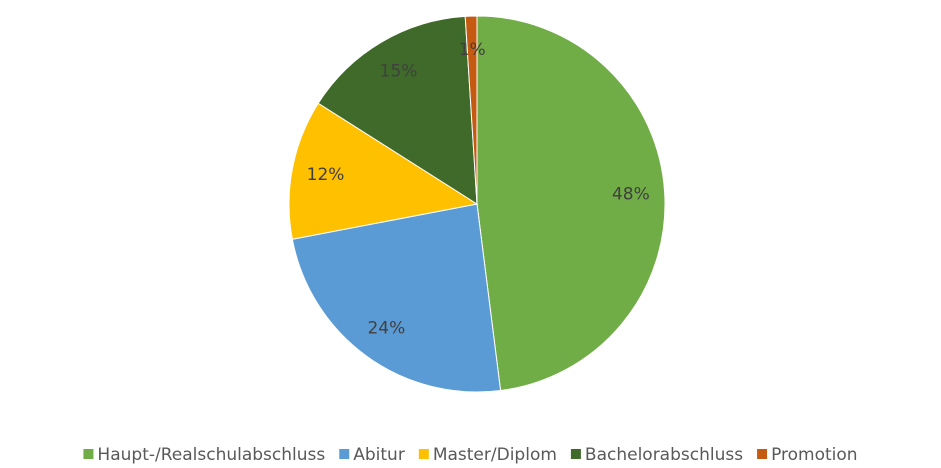 This screenshot has width=941, height=468. I want to click on data-label: 12%, so click(326, 175).